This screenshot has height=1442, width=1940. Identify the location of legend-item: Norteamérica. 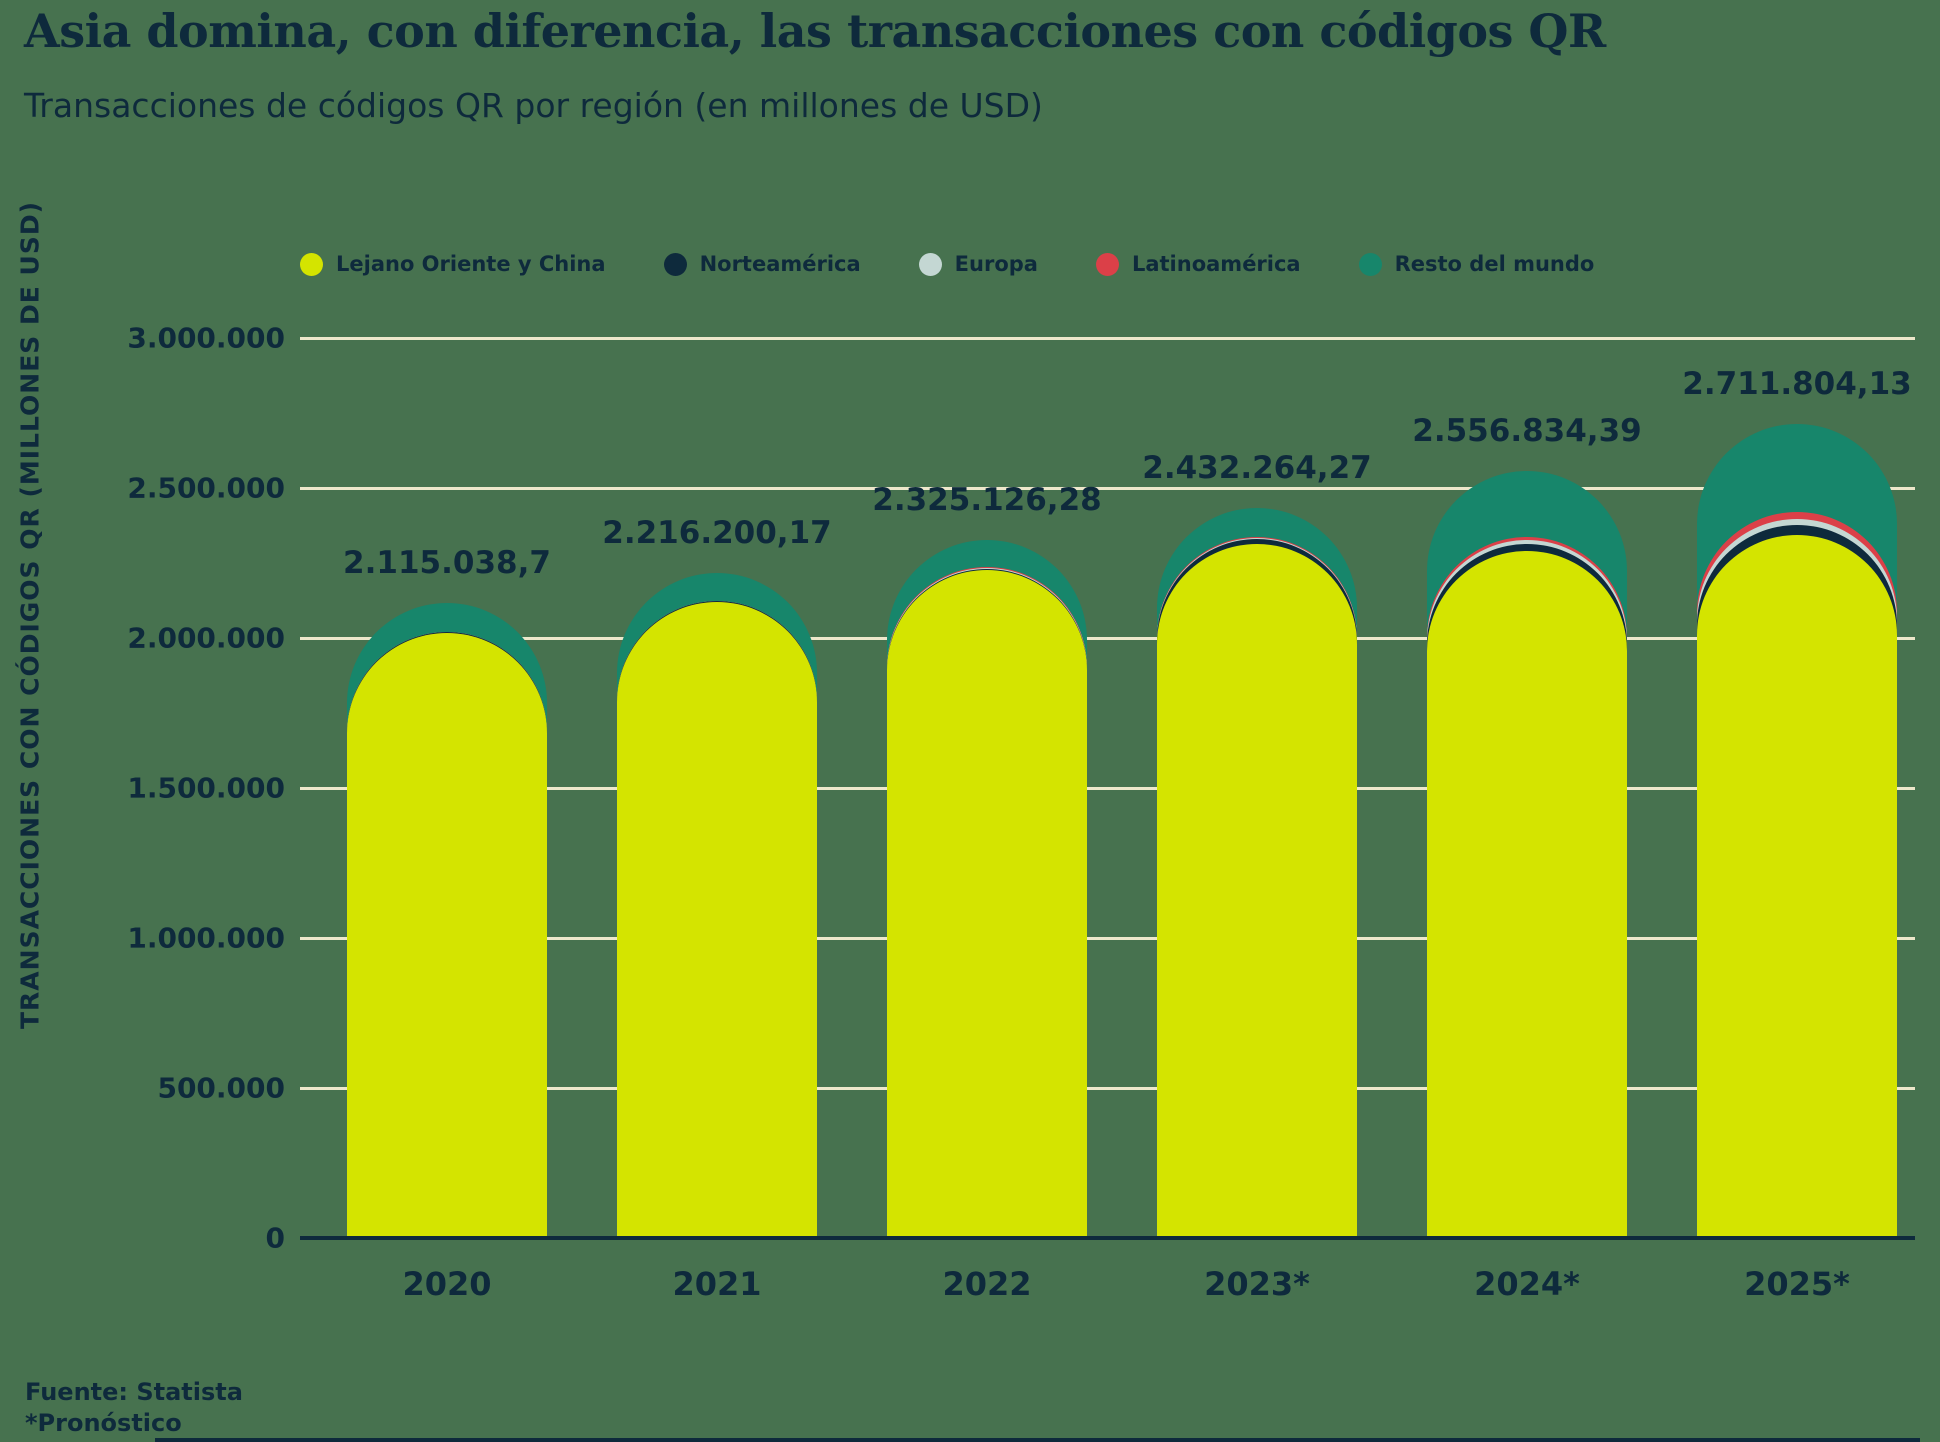
(762, 264).